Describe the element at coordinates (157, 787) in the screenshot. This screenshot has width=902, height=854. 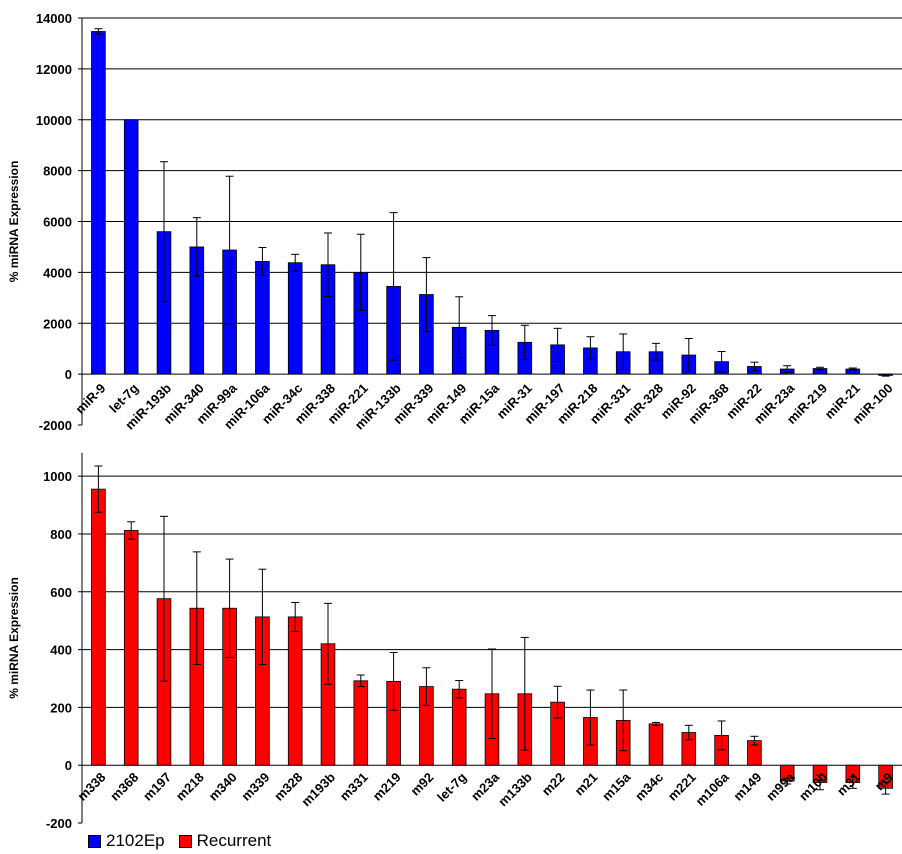
I see `x-tick-label: m197` at that location.